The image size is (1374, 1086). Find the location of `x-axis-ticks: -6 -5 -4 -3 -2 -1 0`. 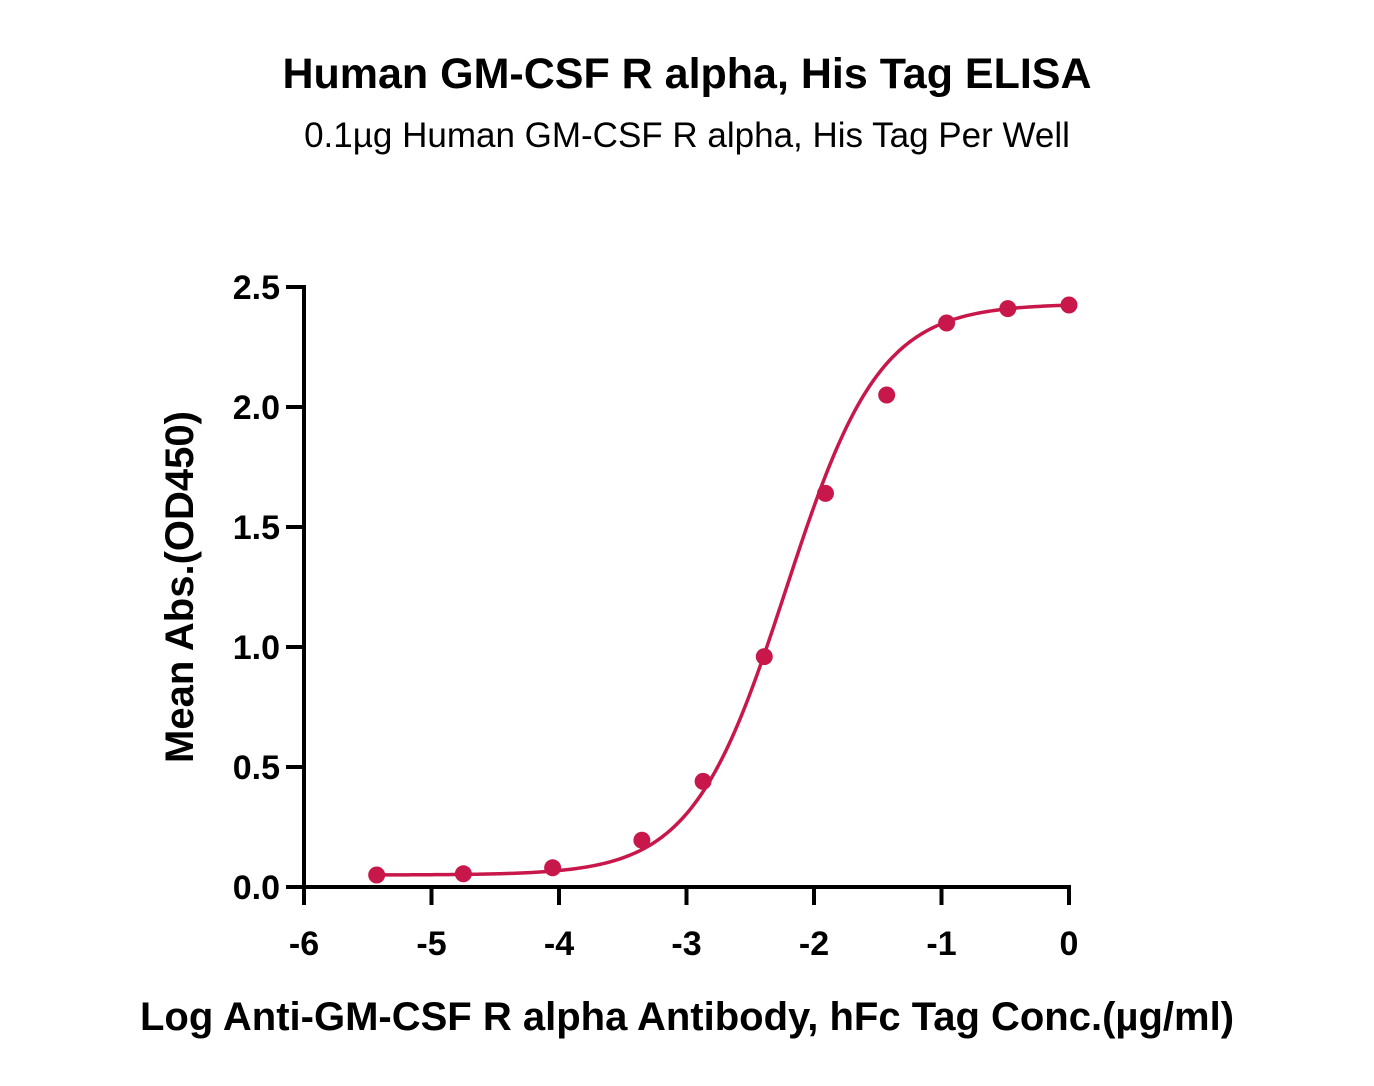

x-axis-ticks: -6 -5 -4 -3 -2 -1 0 is located at coordinates (684, 925).